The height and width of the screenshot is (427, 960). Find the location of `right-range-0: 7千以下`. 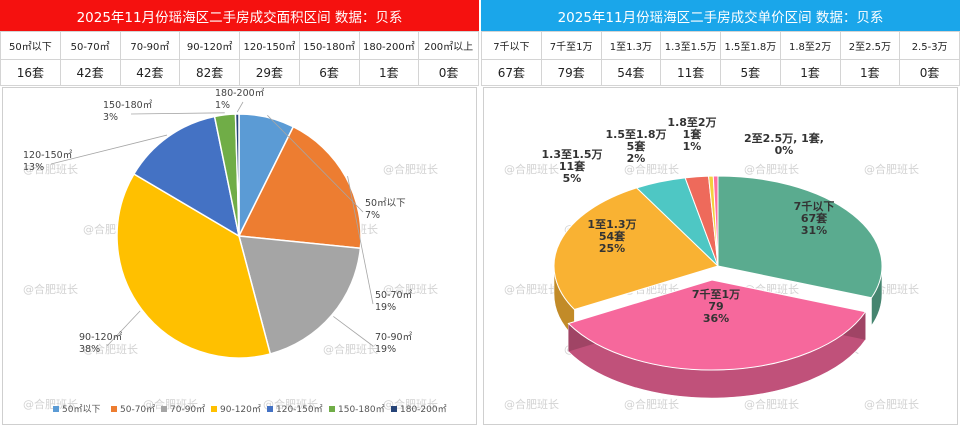

right-range-0: 7千以下 is located at coordinates (511, 45).